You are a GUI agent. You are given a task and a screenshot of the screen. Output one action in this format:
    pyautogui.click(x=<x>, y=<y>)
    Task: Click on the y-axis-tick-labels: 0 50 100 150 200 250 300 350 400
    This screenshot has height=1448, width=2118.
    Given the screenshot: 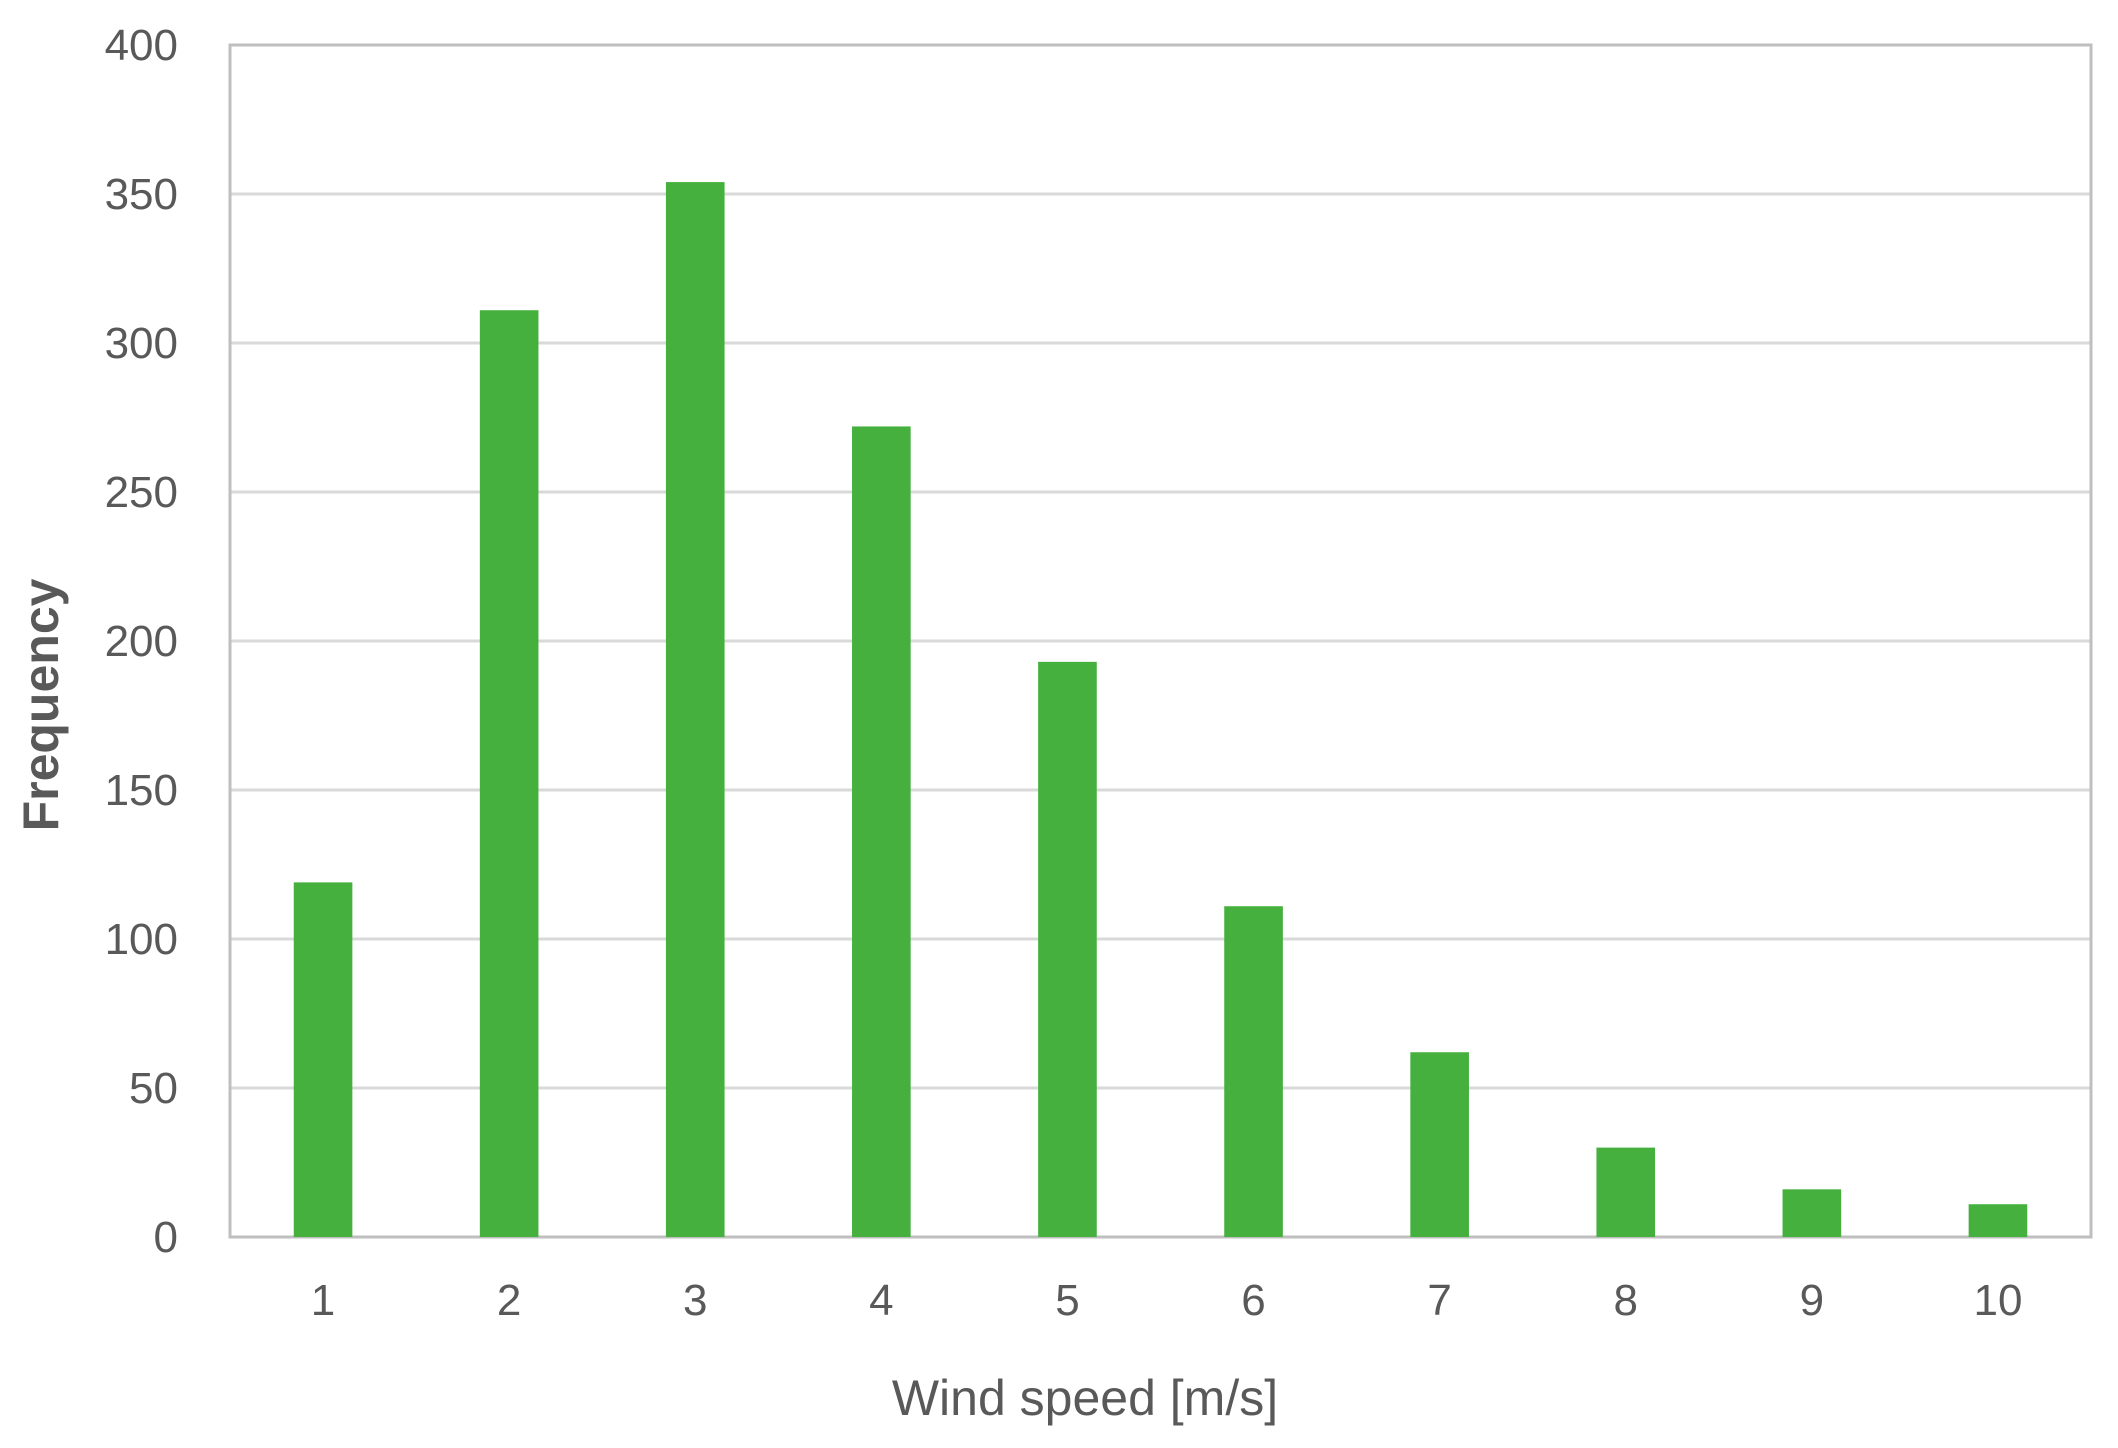 What is the action you would take?
    pyautogui.click(x=141, y=641)
    